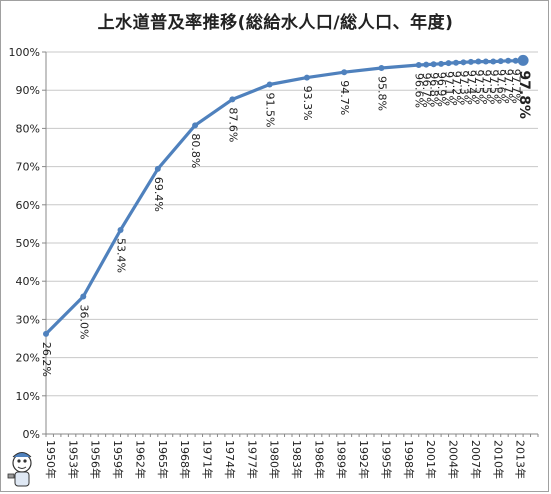 The image size is (551, 494). Describe the element at coordinates (441, 89) in the screenshot. I see `data-label: 96.9%` at that location.